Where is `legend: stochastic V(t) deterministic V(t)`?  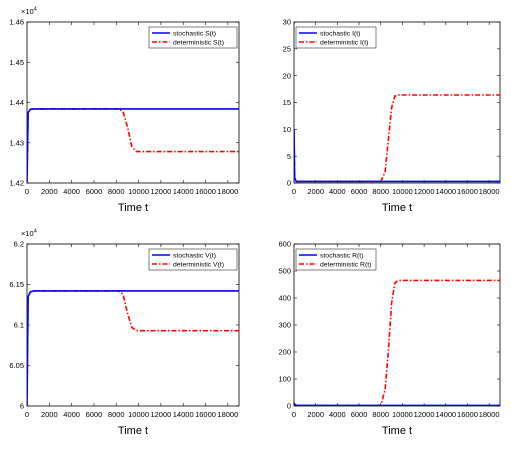 legend: stochastic V(t) deterministic V(t) is located at coordinates (193, 259).